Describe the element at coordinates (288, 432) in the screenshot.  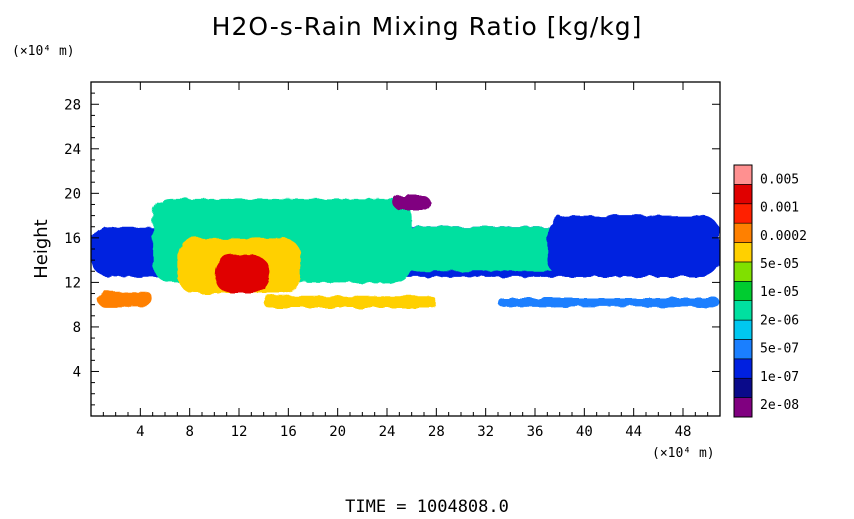
I see `x-tick-label: 16` at that location.